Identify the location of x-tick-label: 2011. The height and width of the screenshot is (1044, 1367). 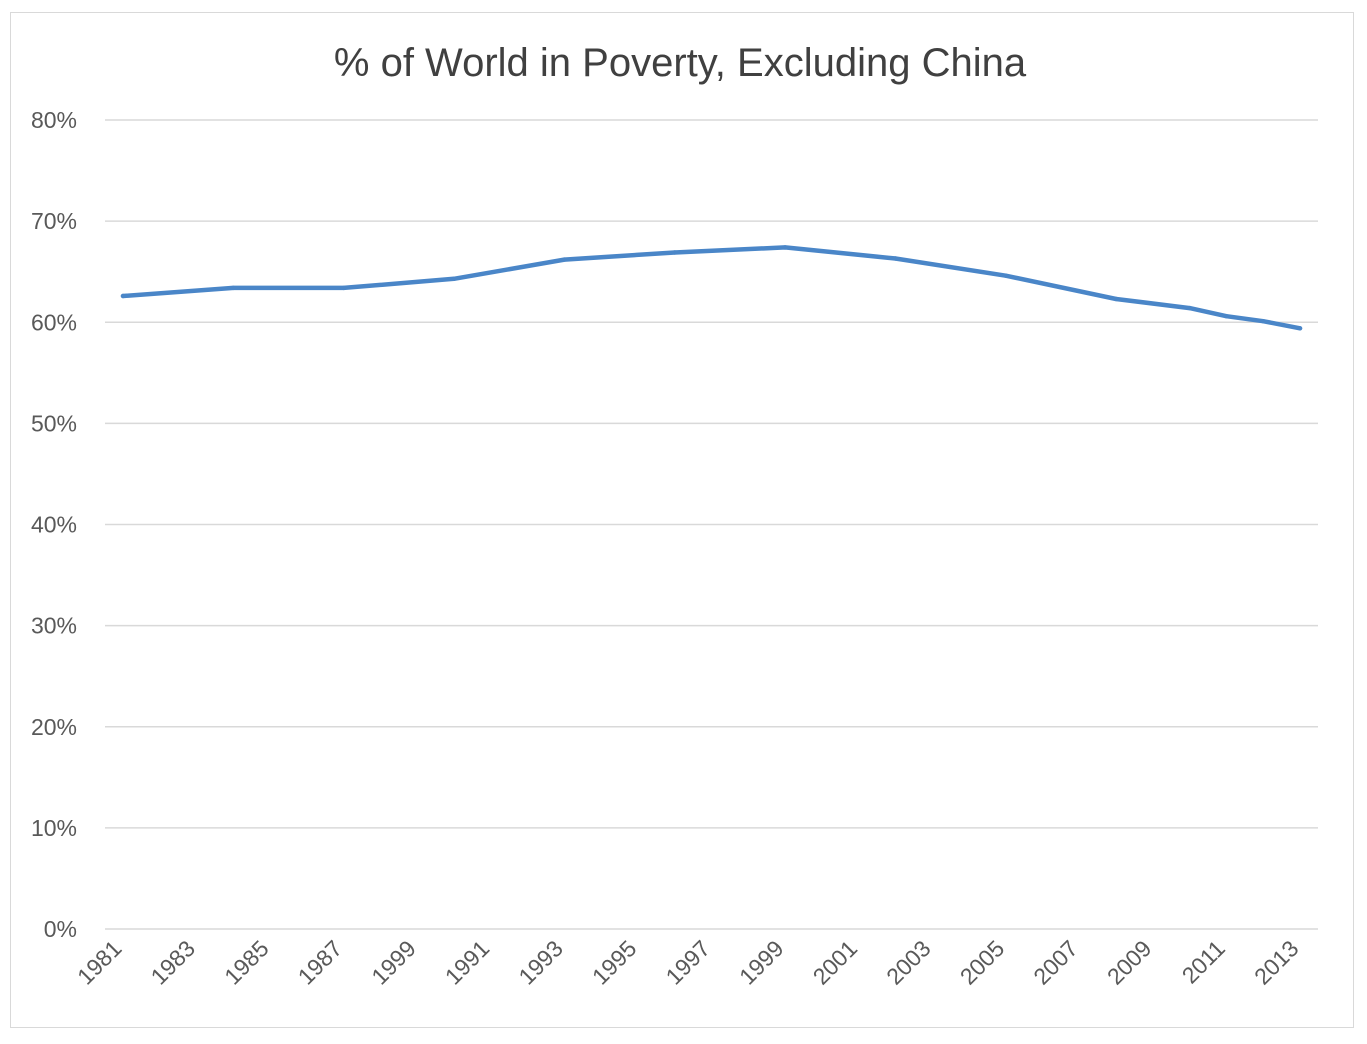
(1203, 961).